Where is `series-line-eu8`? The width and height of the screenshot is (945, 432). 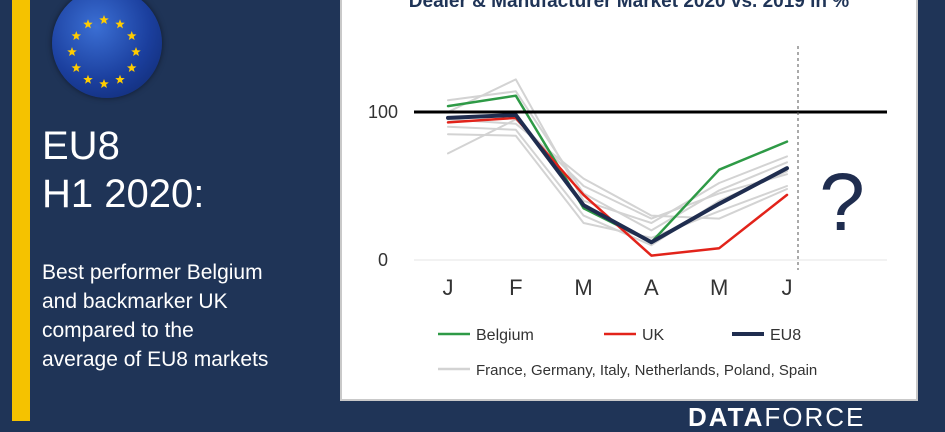
series-line-eu8 is located at coordinates (617, 179).